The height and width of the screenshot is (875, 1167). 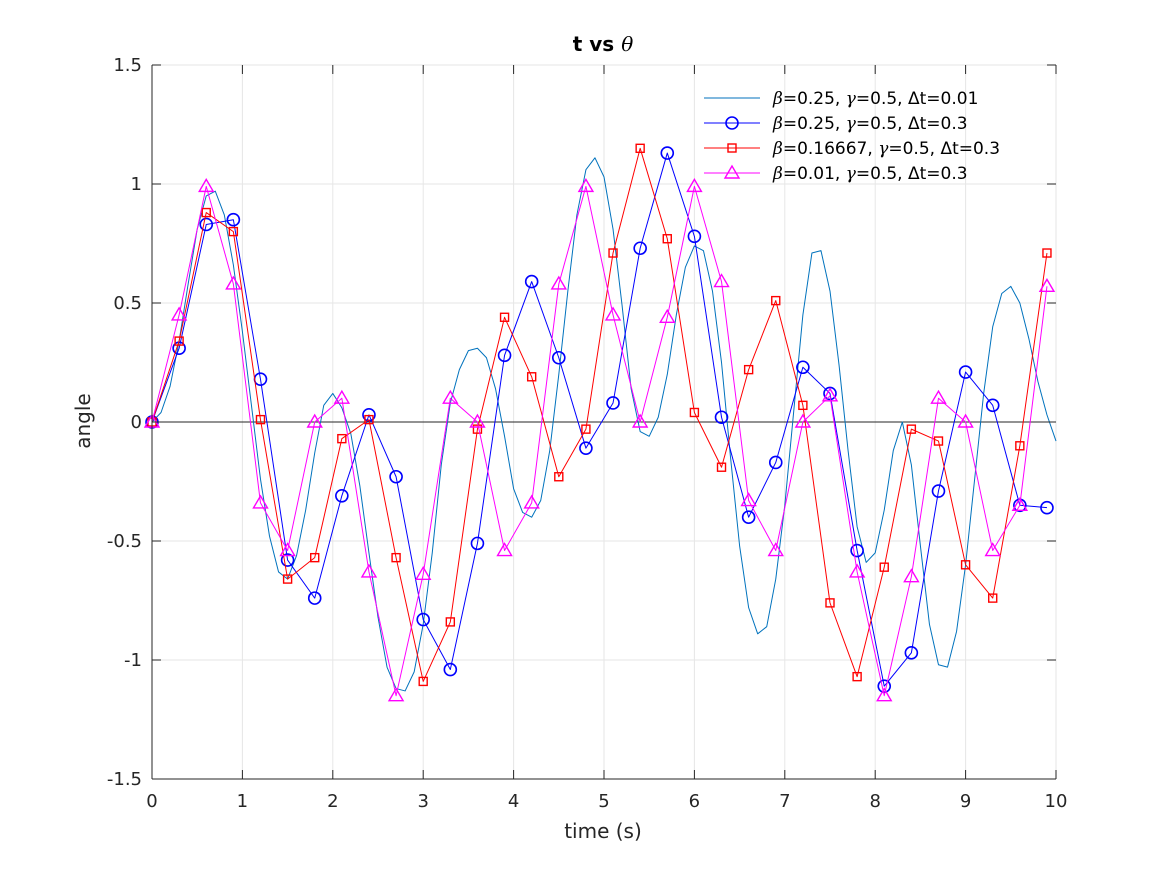 I want to click on y-tick-label: -1, so click(x=133, y=660).